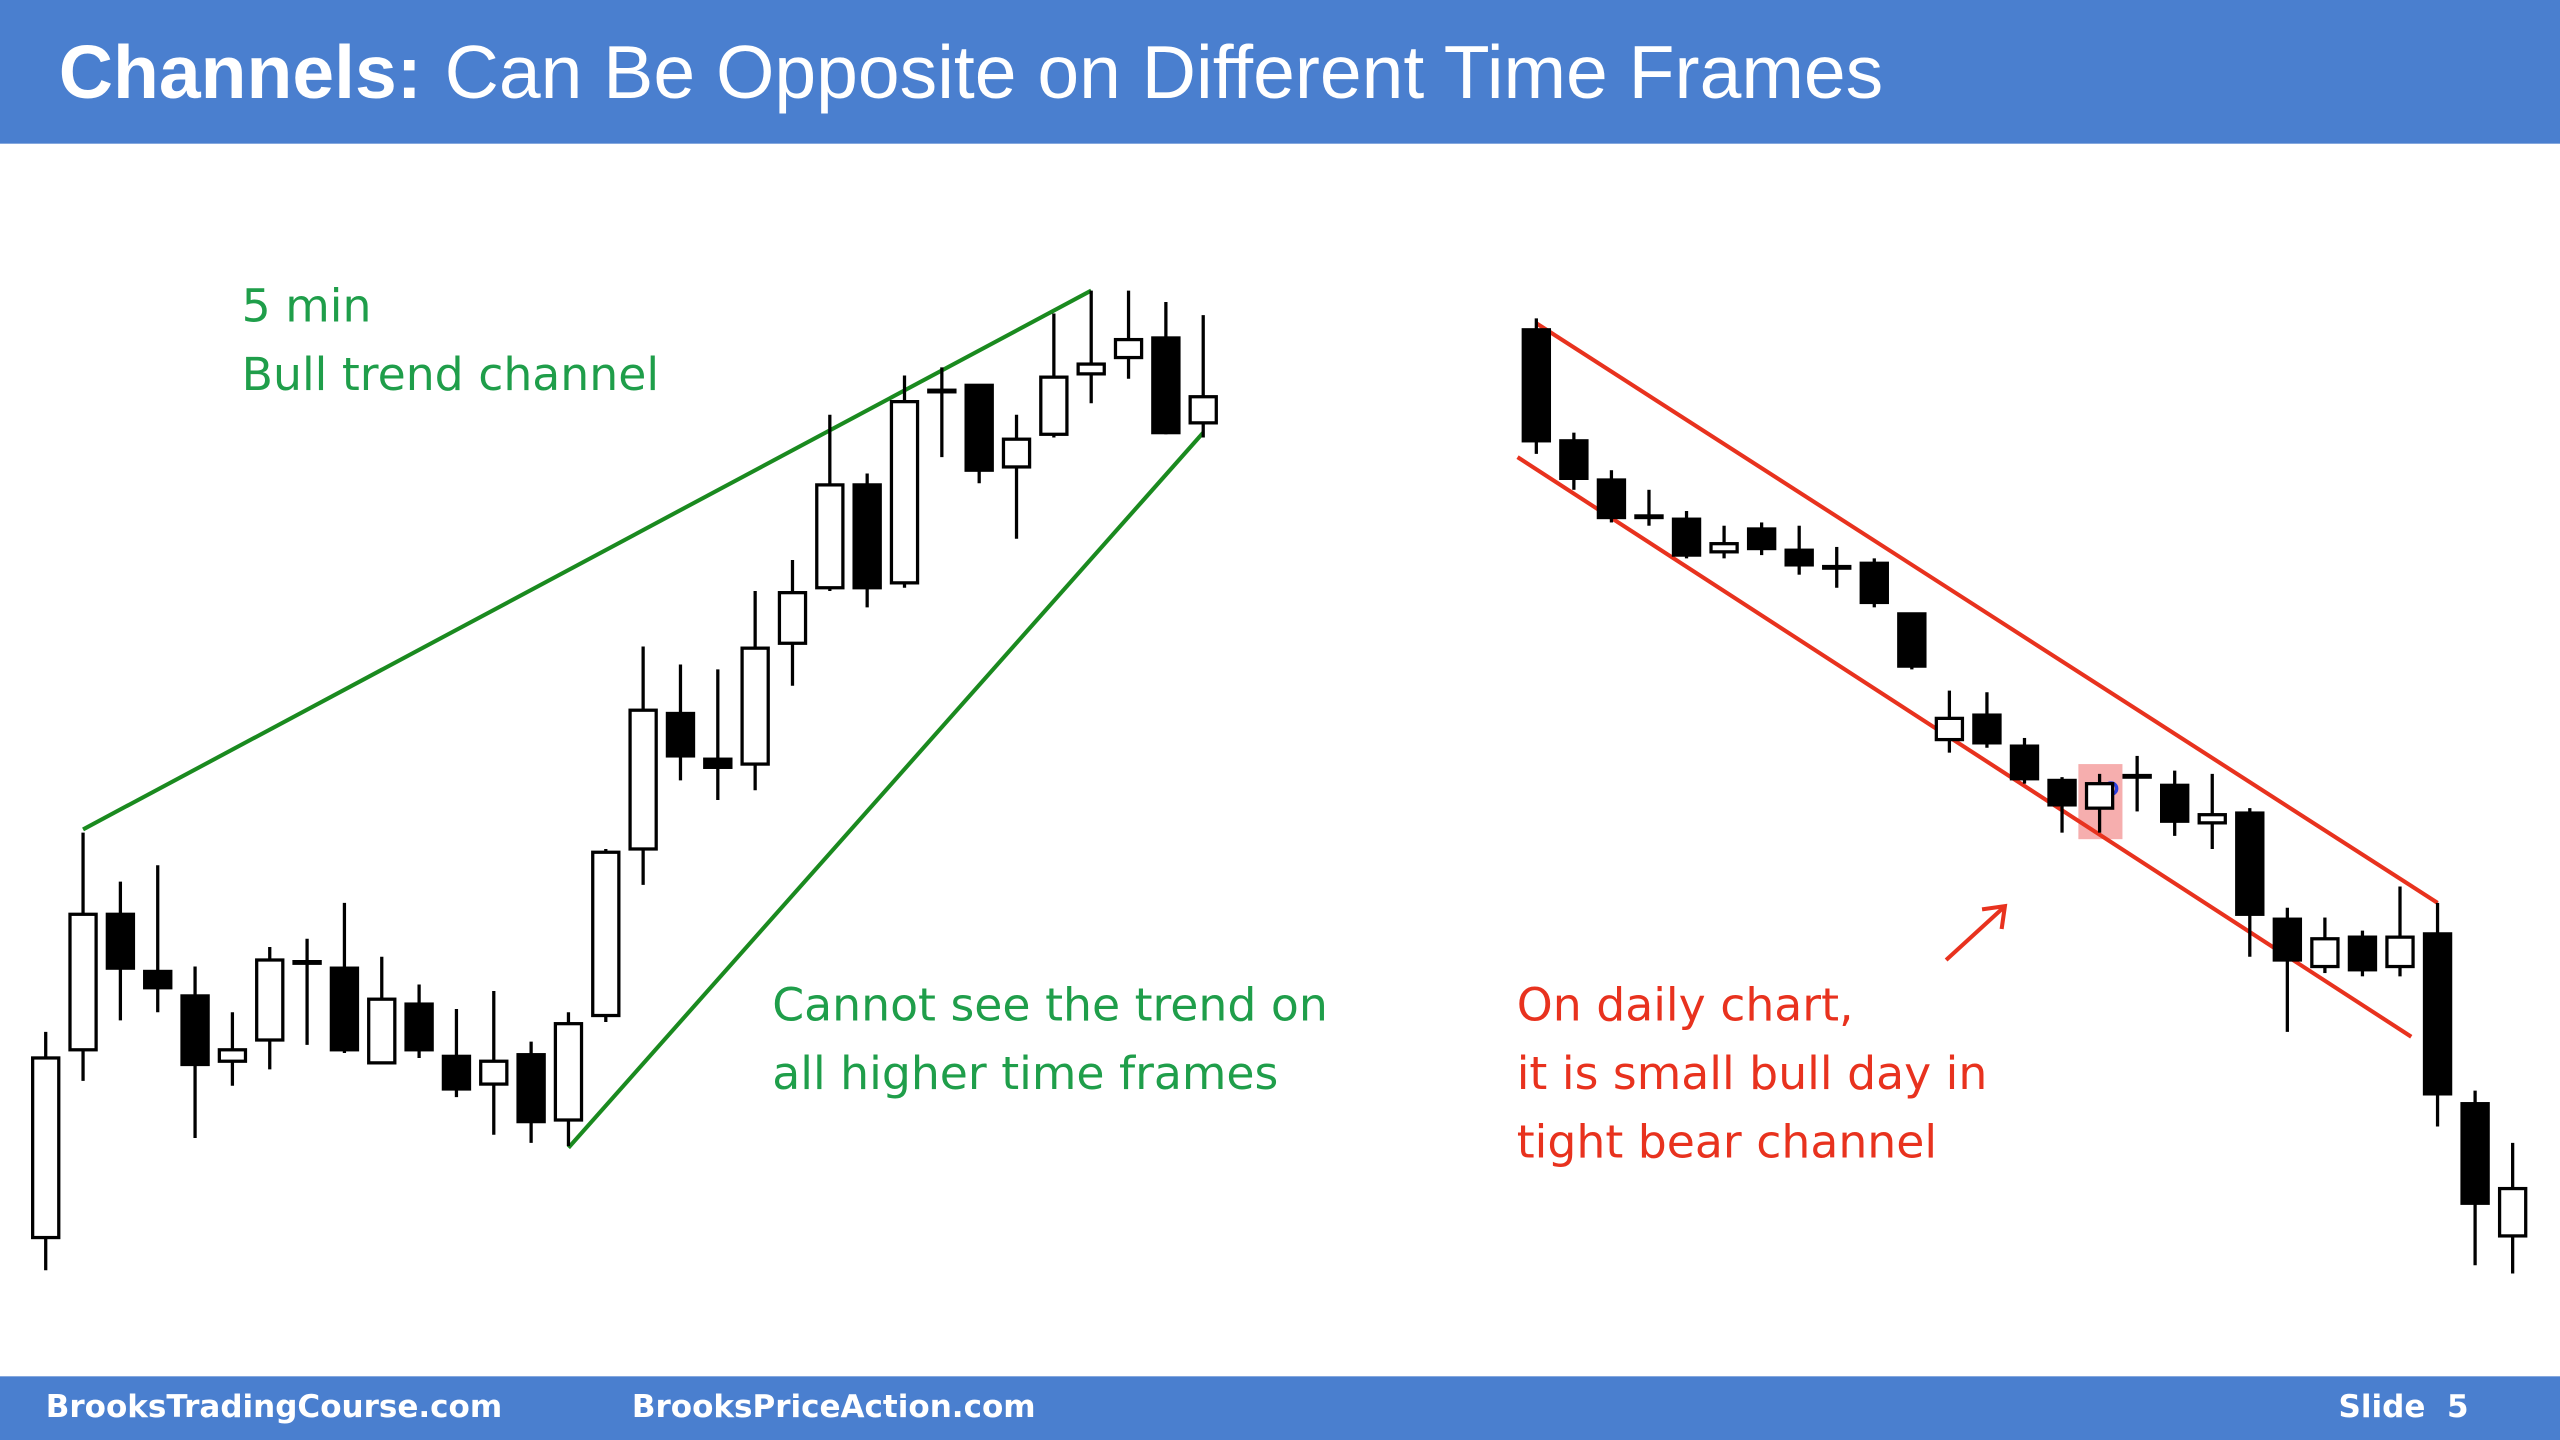  I want to click on annotation: tight bear channel, so click(1727, 1142).